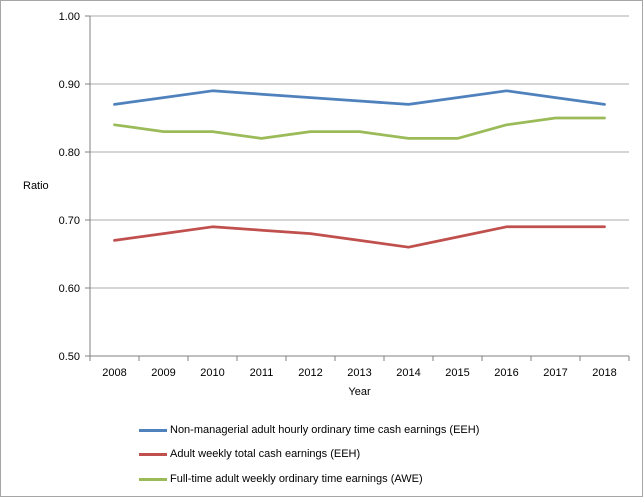 The image size is (643, 497). I want to click on legend-line-swatch-blue, so click(153, 430).